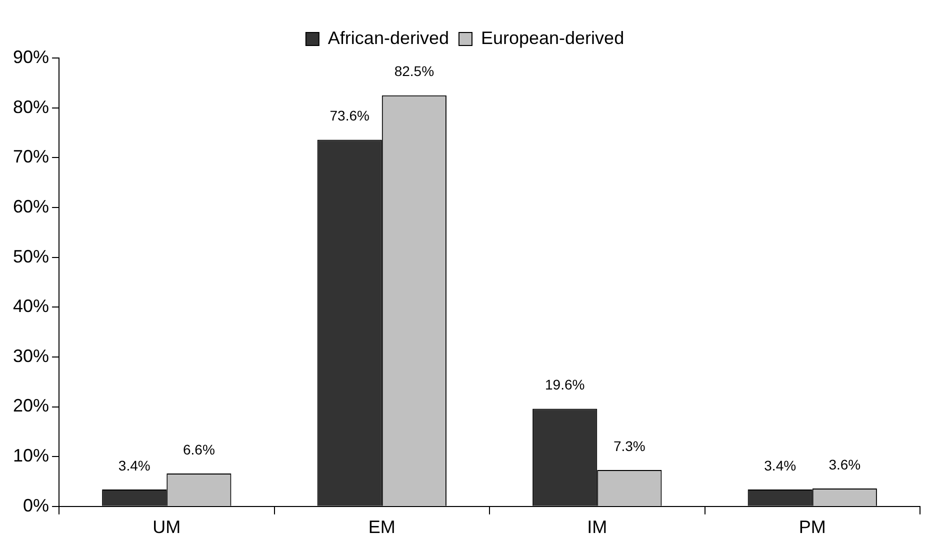 The height and width of the screenshot is (552, 928). I want to click on legend-label: African-derived, so click(388, 38).